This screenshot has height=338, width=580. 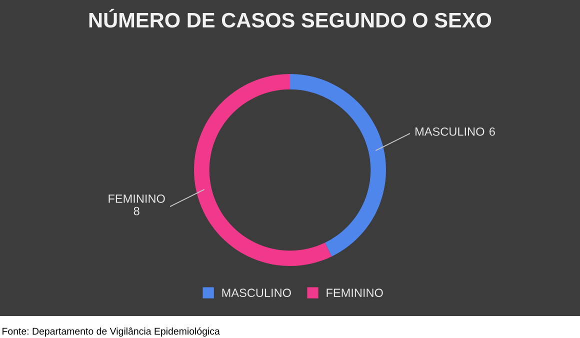 I want to click on legend-label: MASCULINO, so click(x=256, y=293).